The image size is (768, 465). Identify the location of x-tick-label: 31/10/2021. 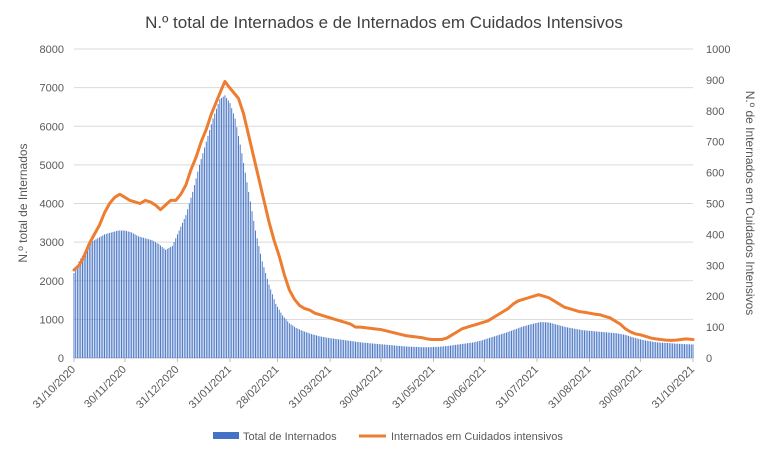
(673, 387).